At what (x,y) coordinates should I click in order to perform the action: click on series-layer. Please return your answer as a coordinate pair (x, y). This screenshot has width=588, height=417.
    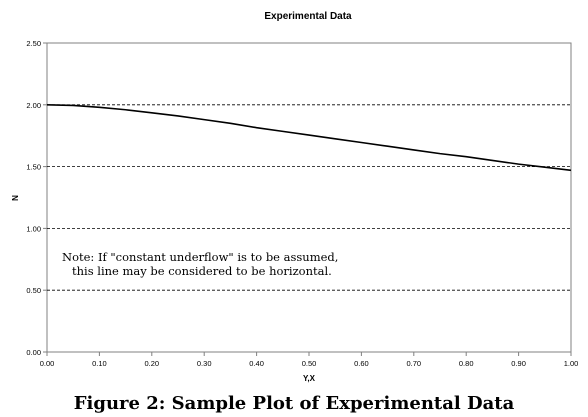
    Looking at the image, I should click on (309, 138).